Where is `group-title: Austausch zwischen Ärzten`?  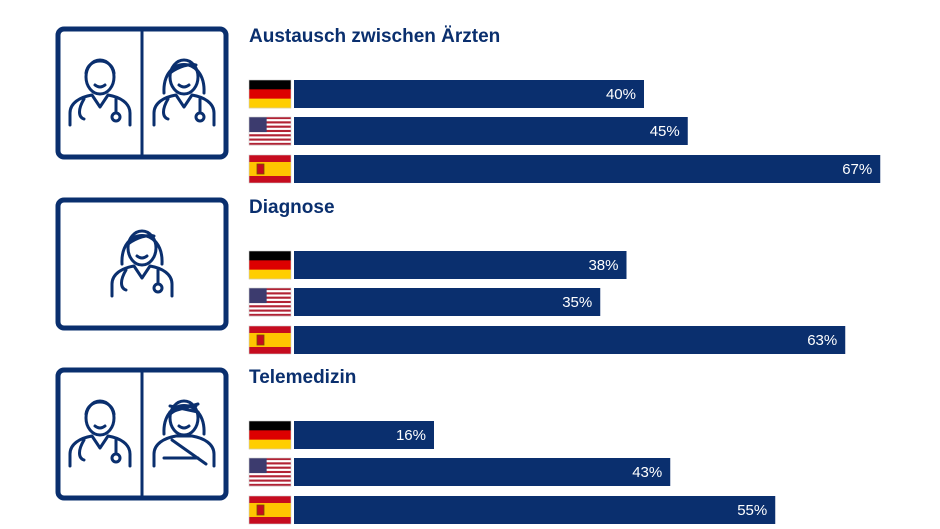
group-title: Austausch zwischen Ärzten is located at coordinates (374, 36).